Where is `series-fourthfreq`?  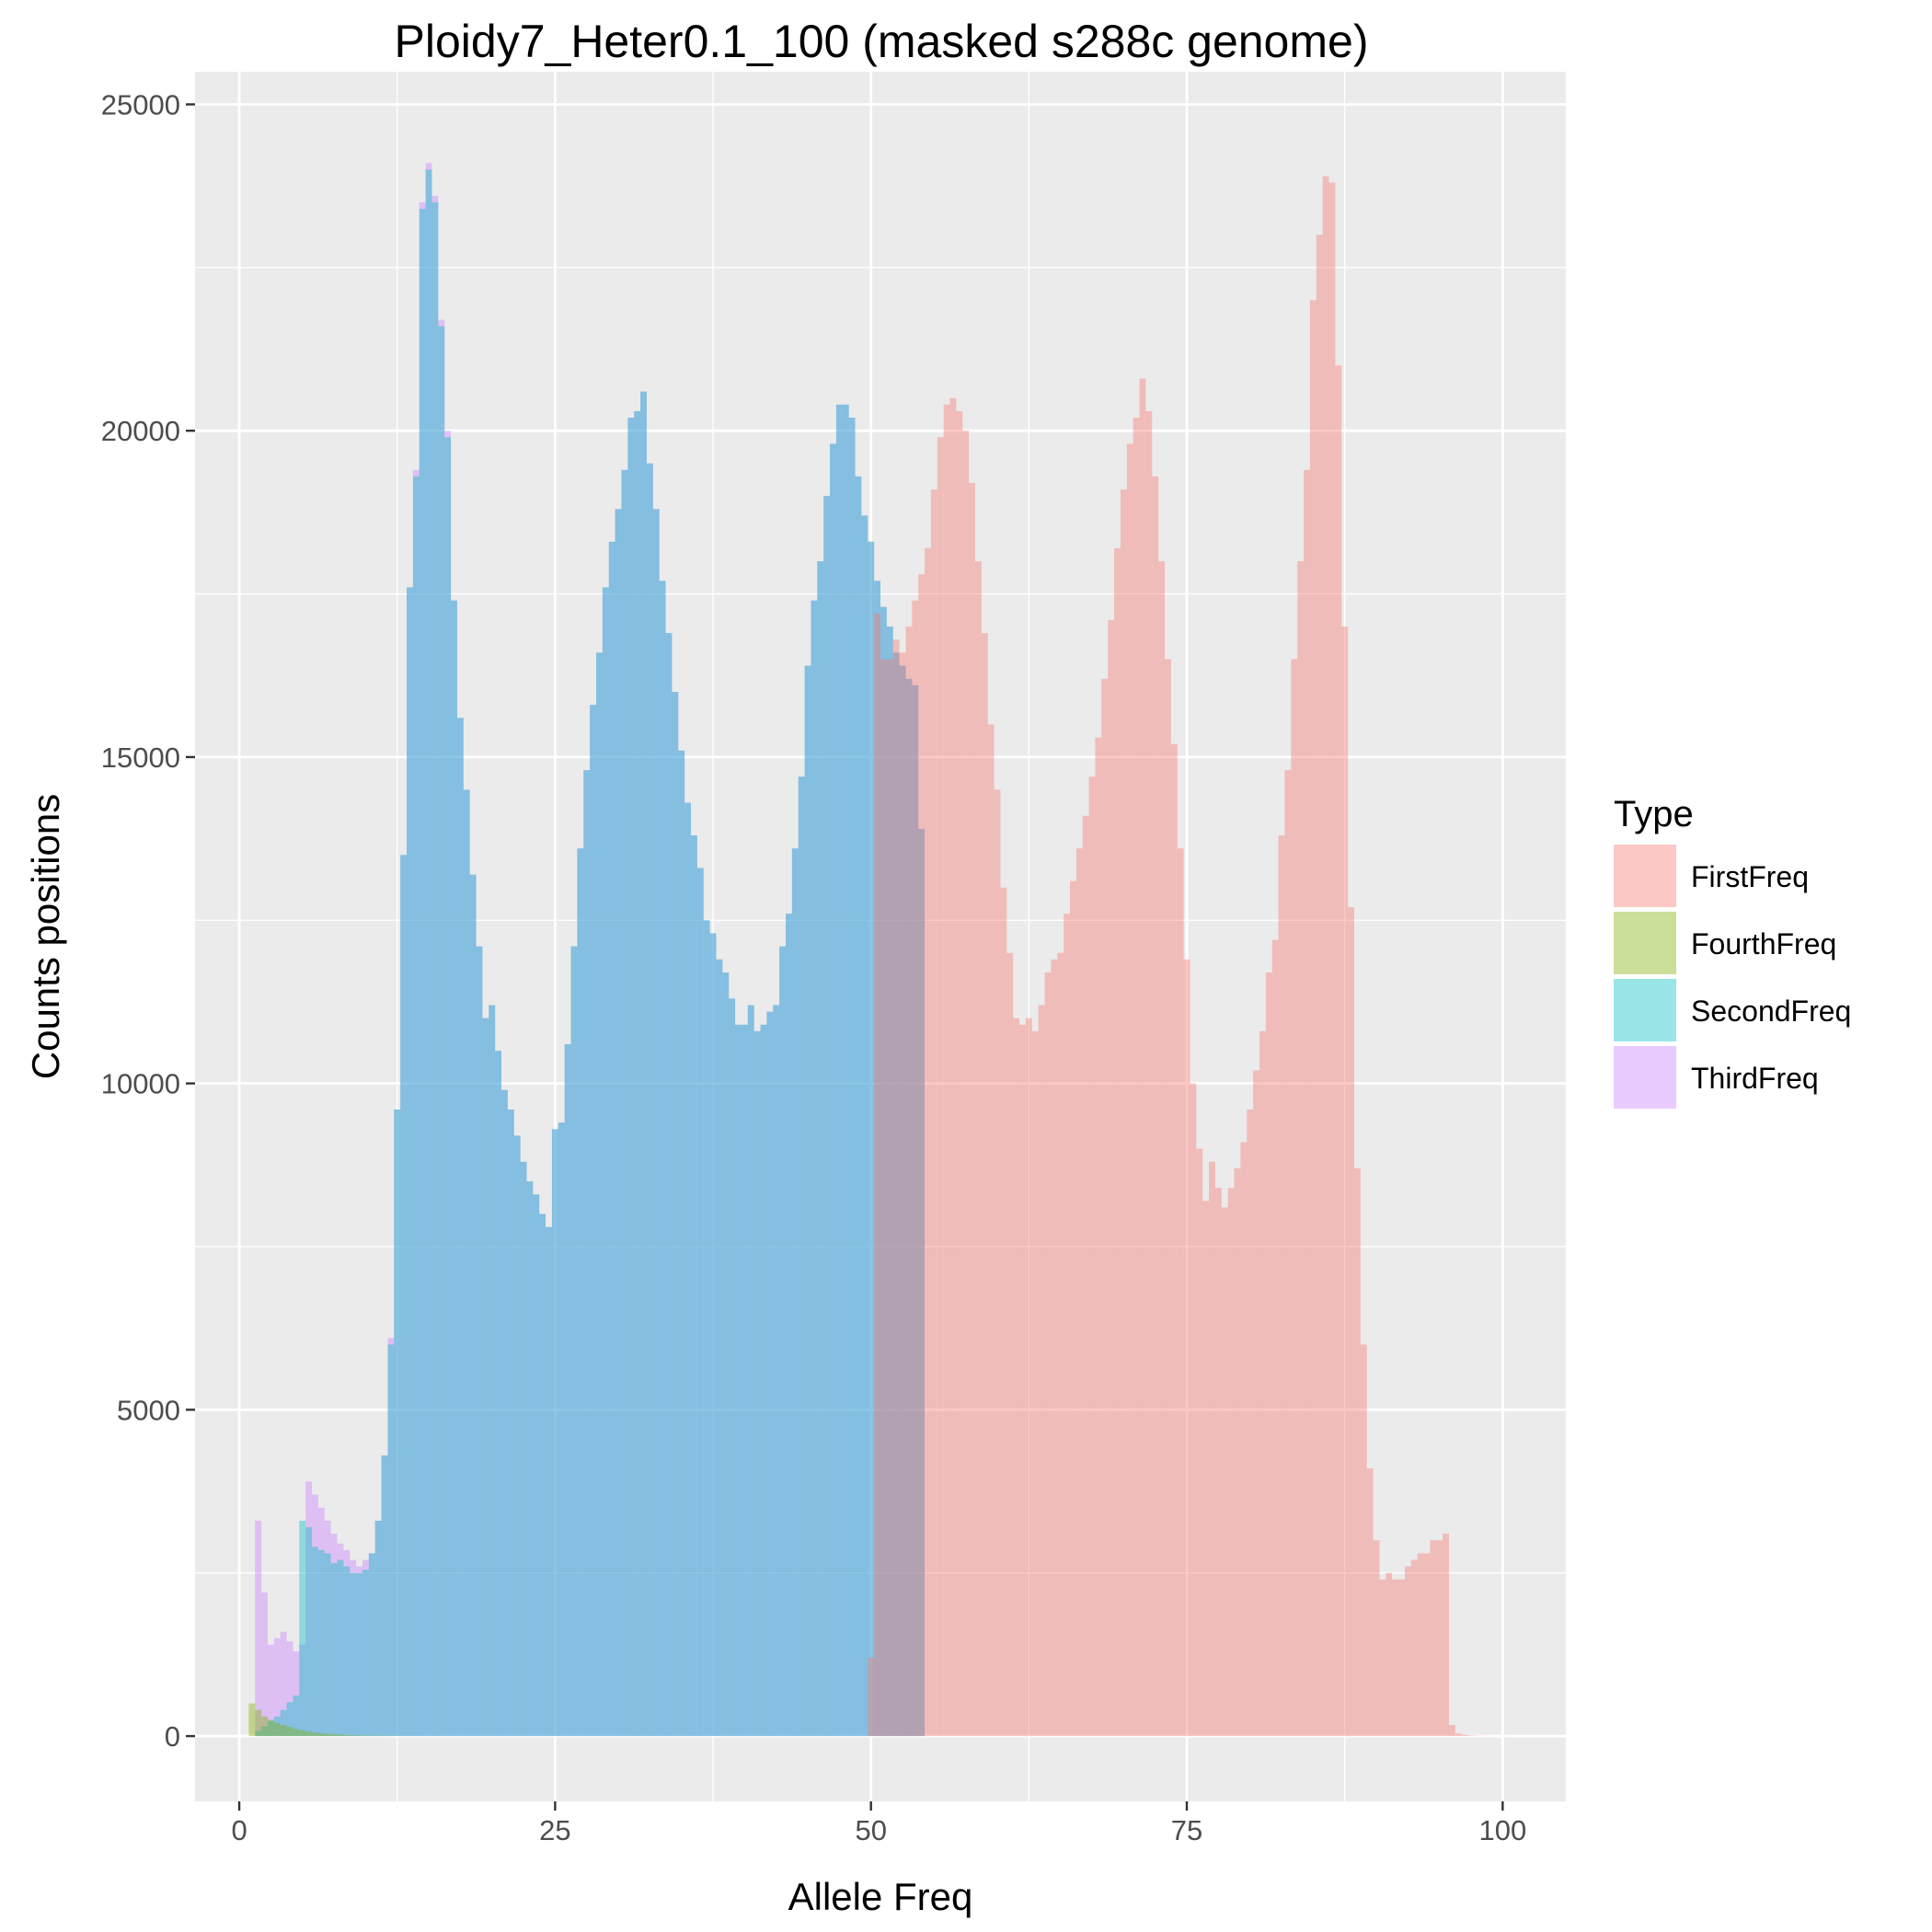
series-fourthfreq is located at coordinates (334, 1720).